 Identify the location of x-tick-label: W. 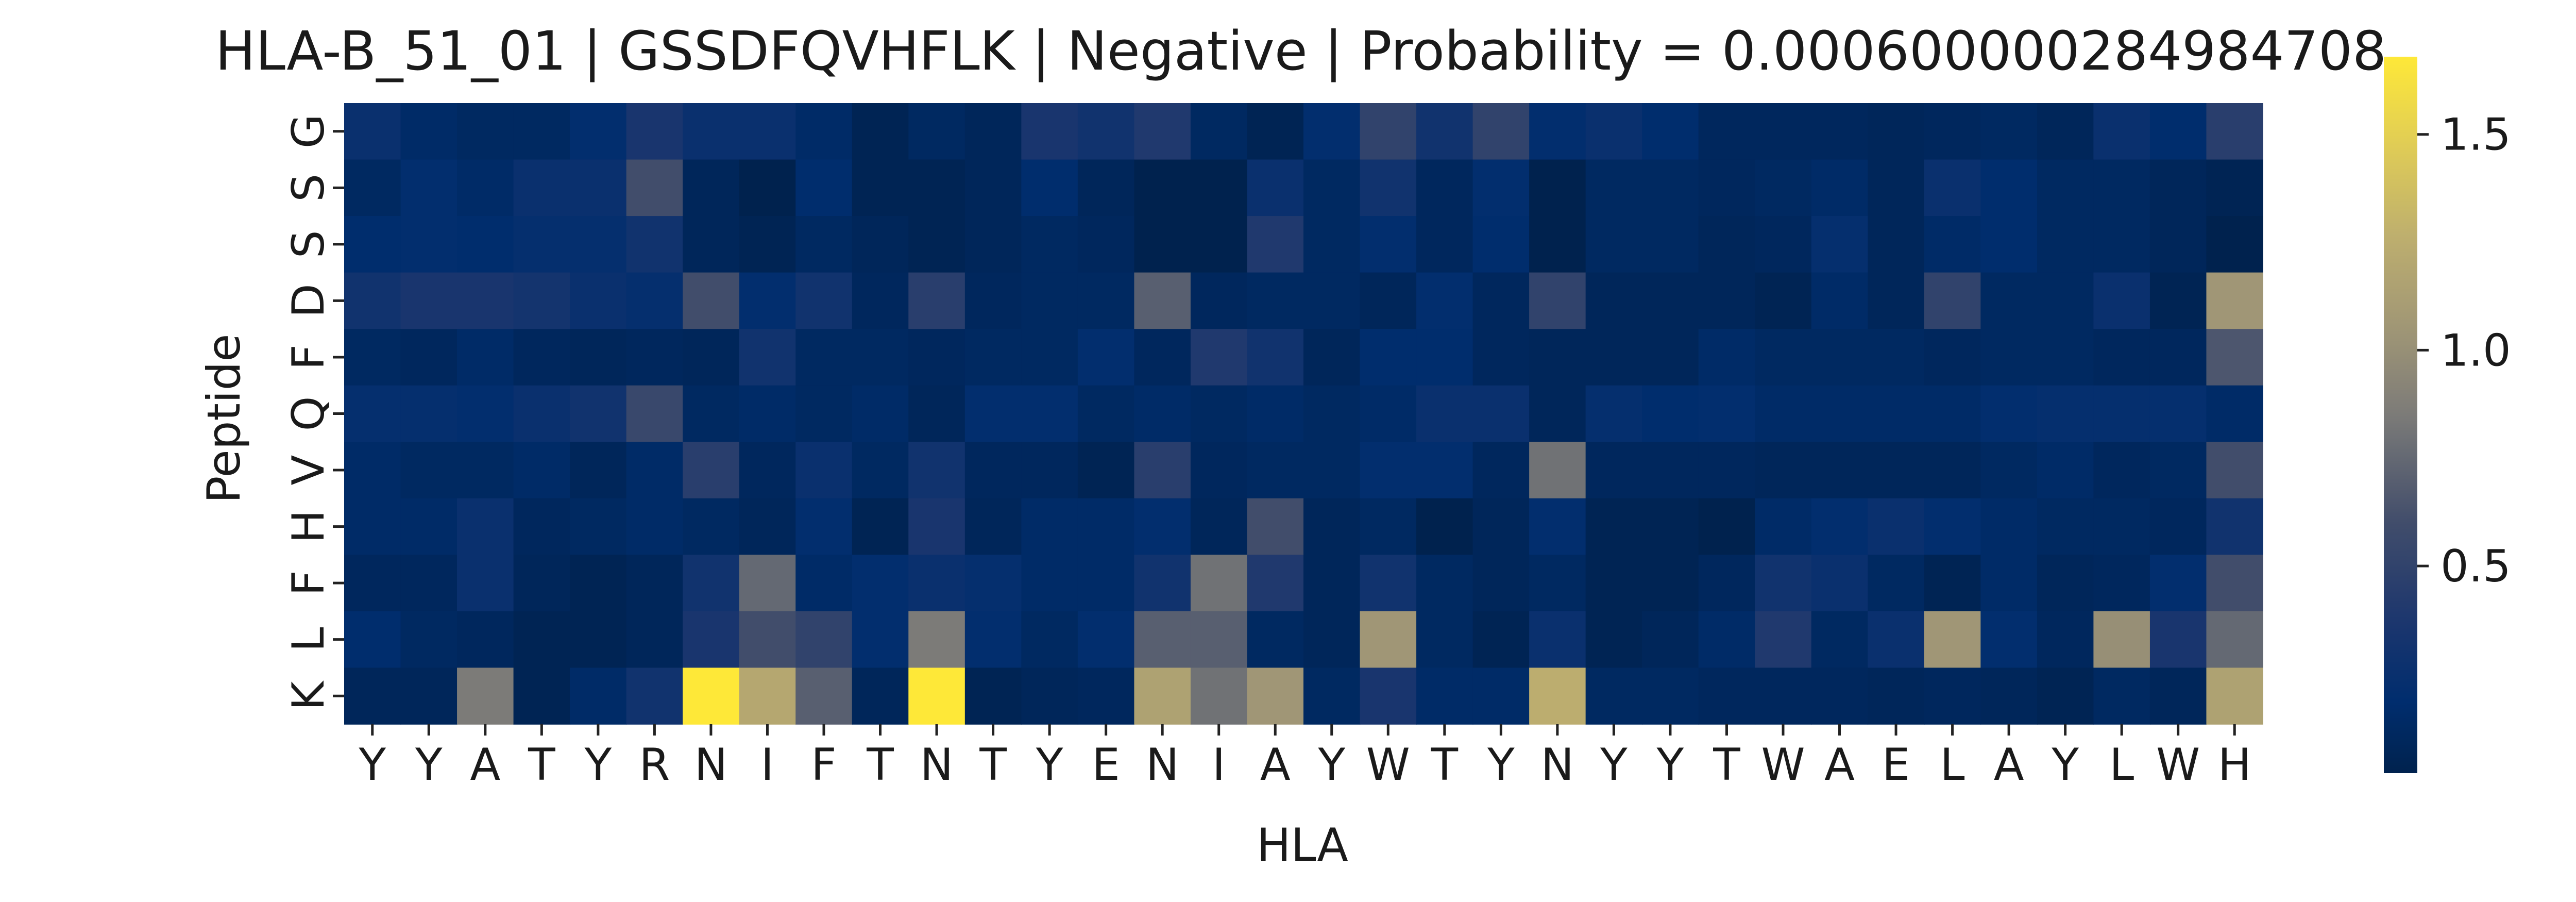
(2178, 765).